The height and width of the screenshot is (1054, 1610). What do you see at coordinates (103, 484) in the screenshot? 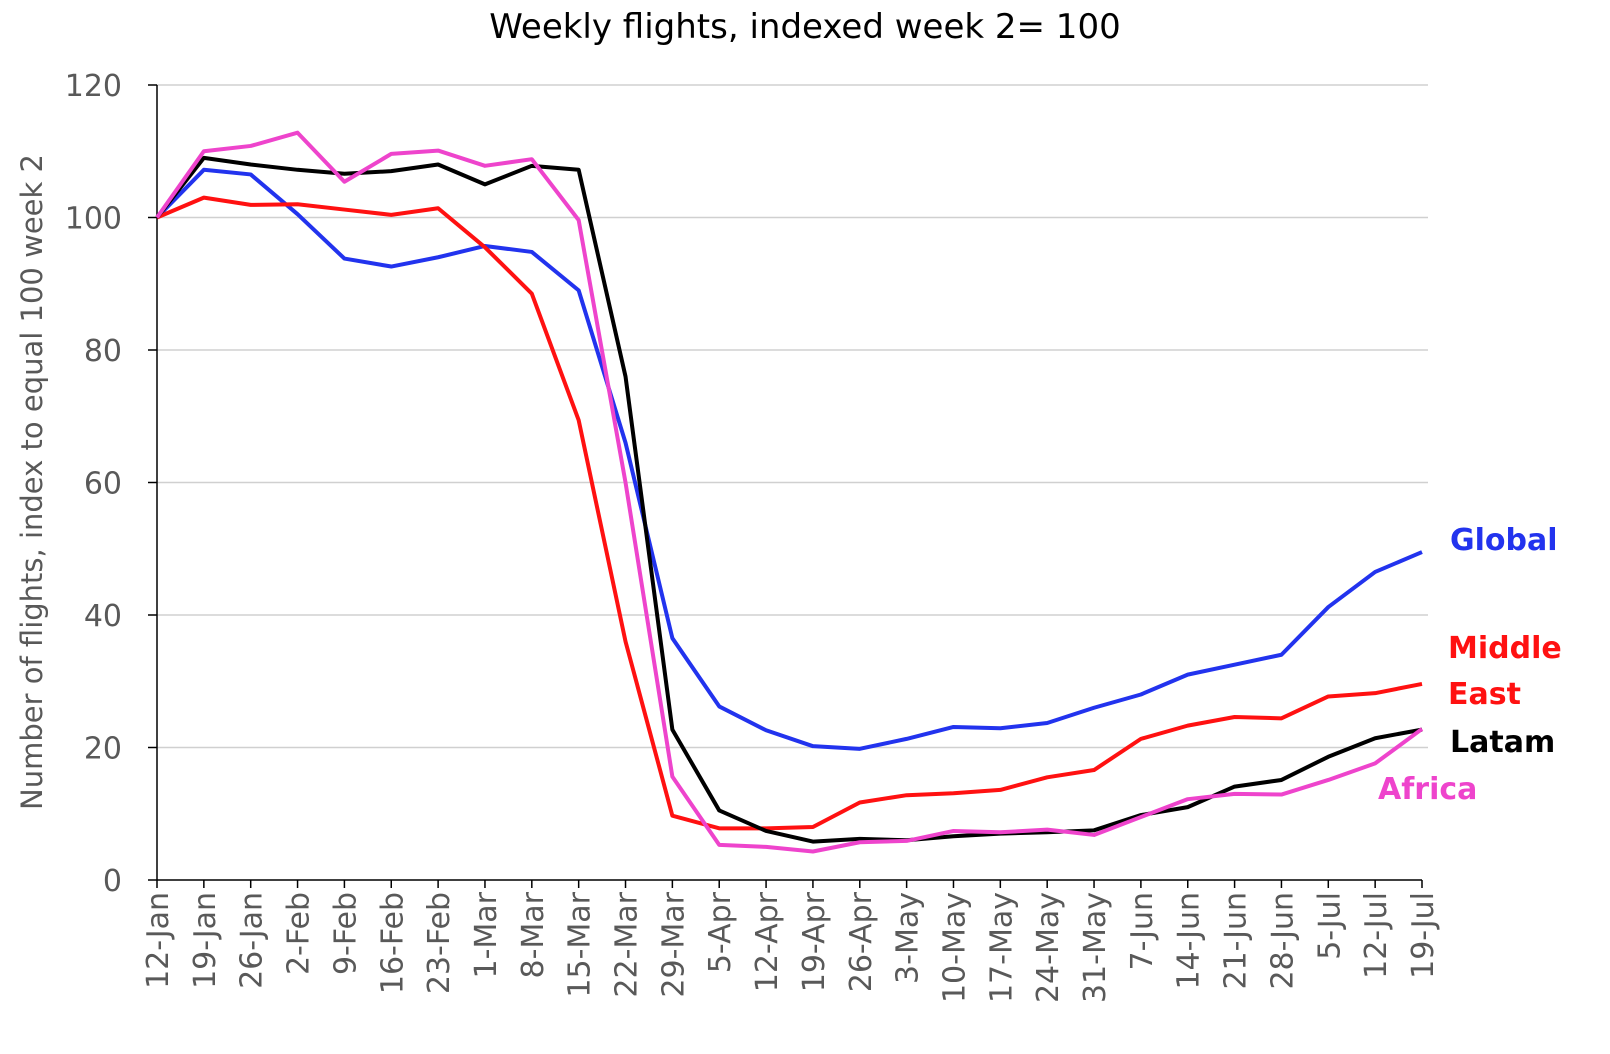
I see `y-tick-label: 60` at bounding box center [103, 484].